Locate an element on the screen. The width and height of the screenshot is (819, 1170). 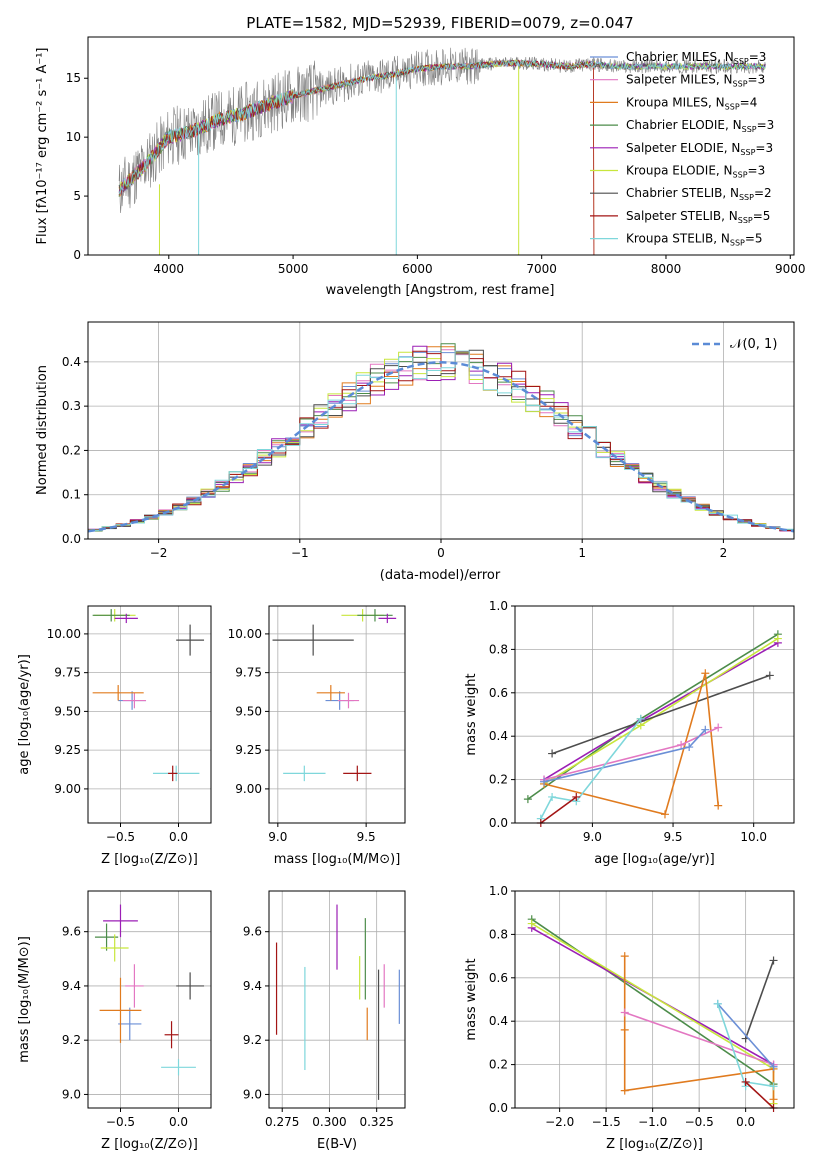
y-tick-label: 9.50 is located at coordinates (248, 711).